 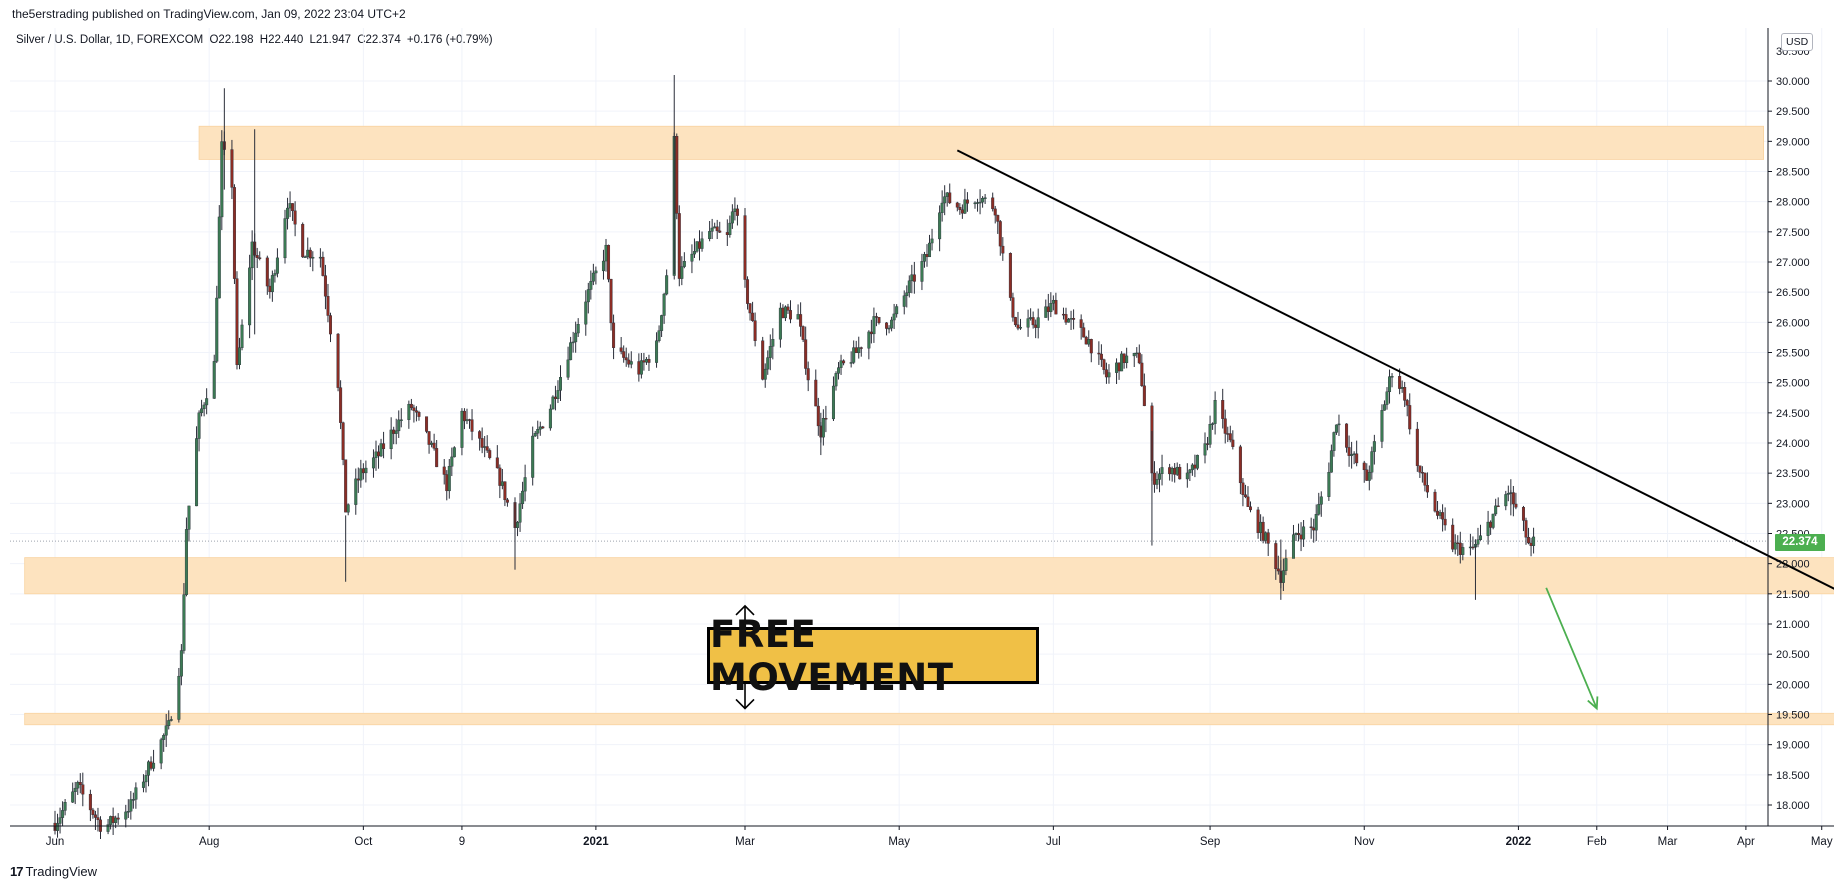 I want to click on tradingview-brand: 17 TradingView, so click(x=53, y=871).